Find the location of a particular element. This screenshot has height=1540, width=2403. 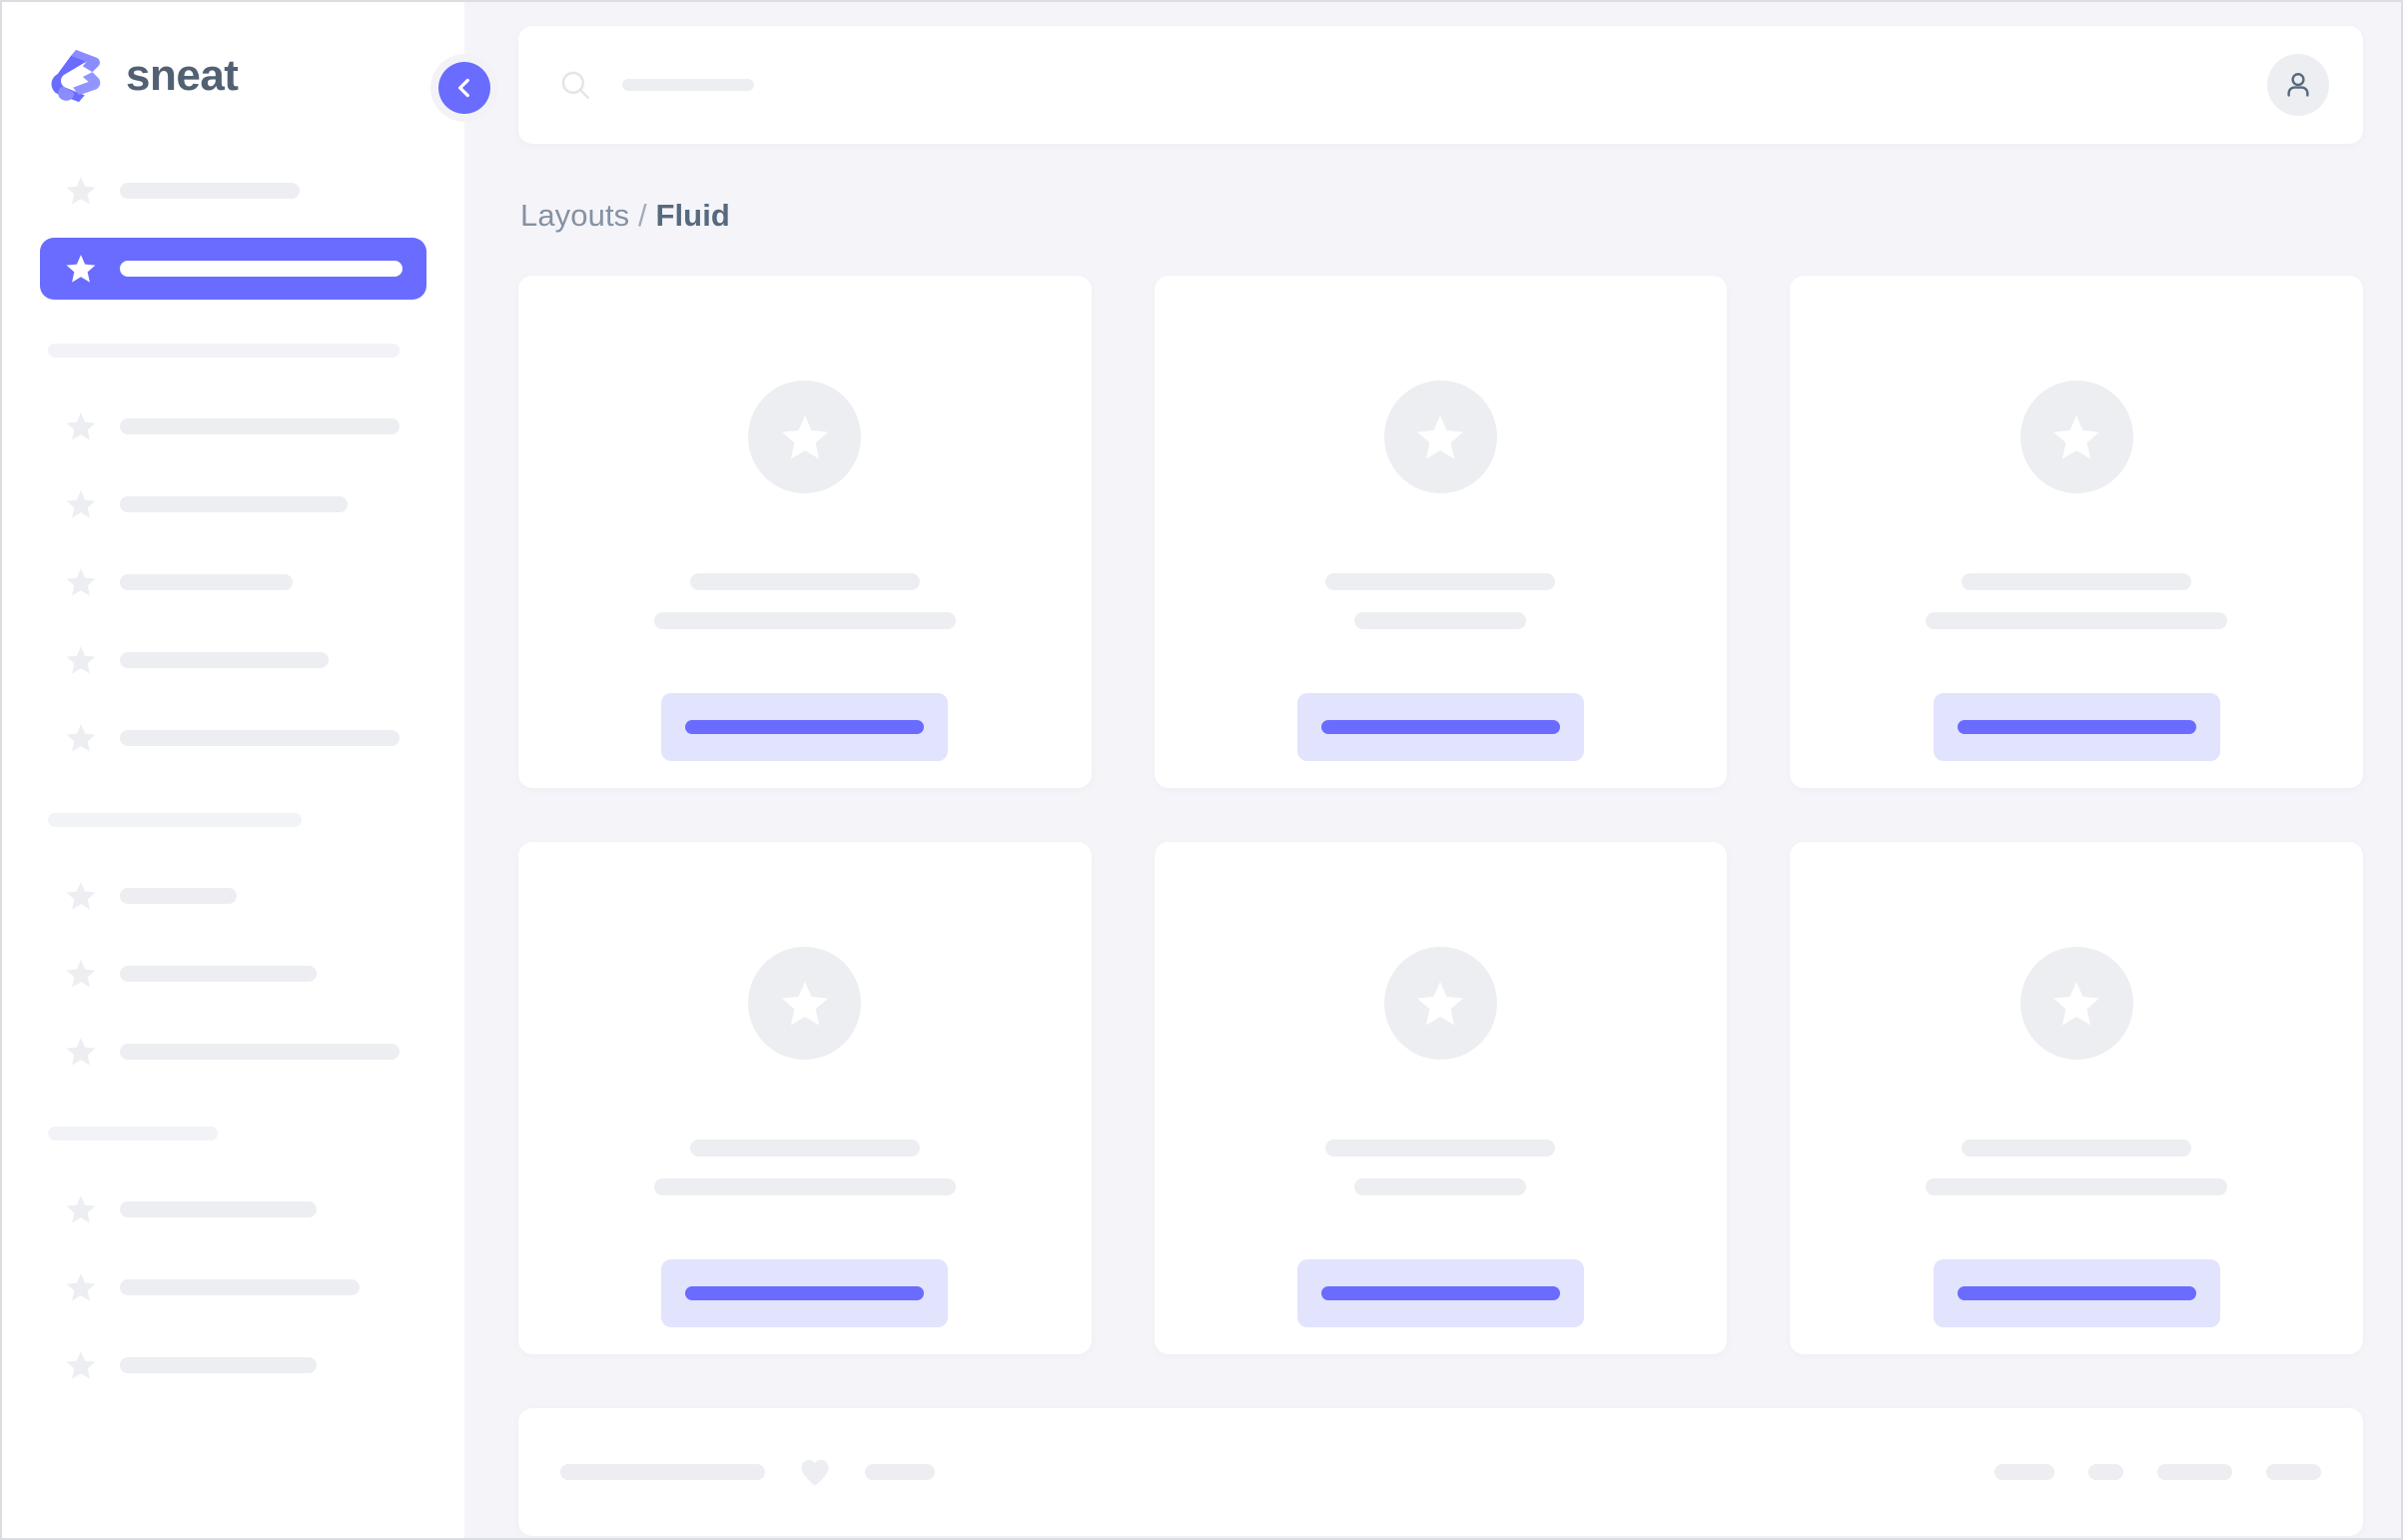

search-input is located at coordinates (688, 85).